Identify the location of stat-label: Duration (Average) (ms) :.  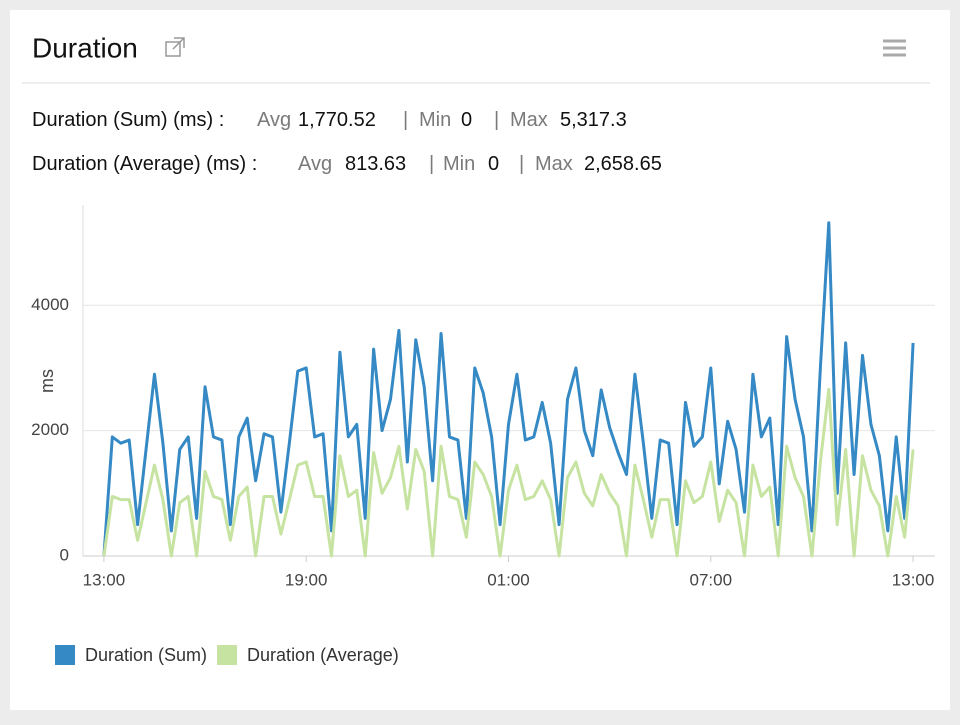
(144, 164).